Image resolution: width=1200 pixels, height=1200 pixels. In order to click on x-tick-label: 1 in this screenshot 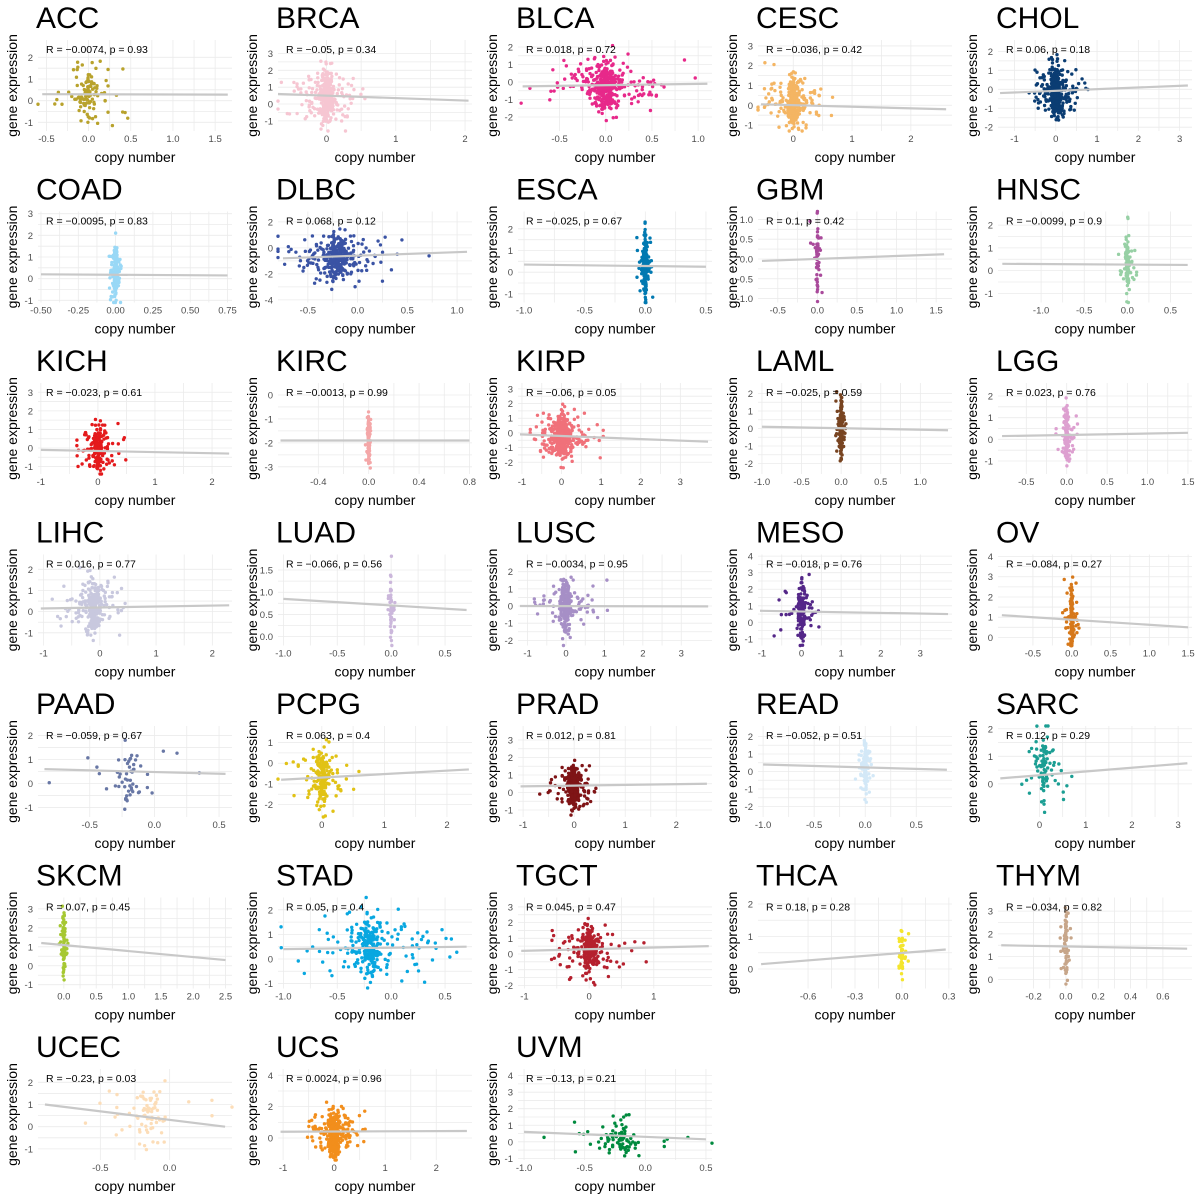, I will do `click(851, 139)`.